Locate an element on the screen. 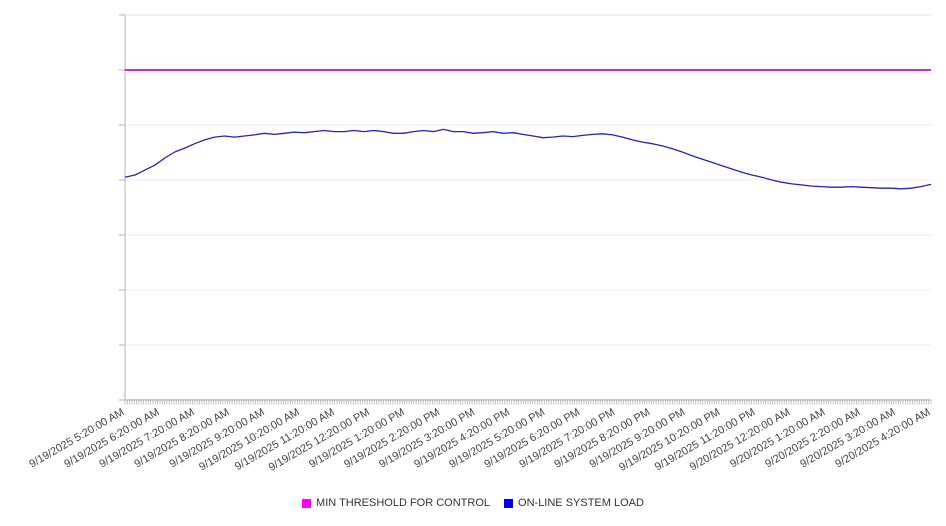 This screenshot has width=946, height=526. system-load-line is located at coordinates (528, 159).